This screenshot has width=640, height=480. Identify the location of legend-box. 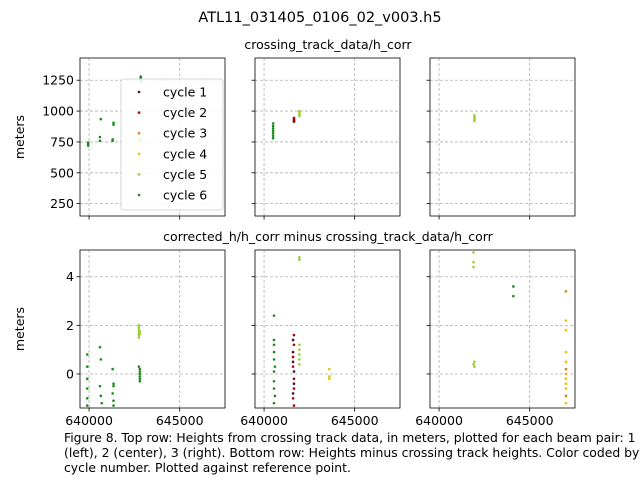
(172, 144).